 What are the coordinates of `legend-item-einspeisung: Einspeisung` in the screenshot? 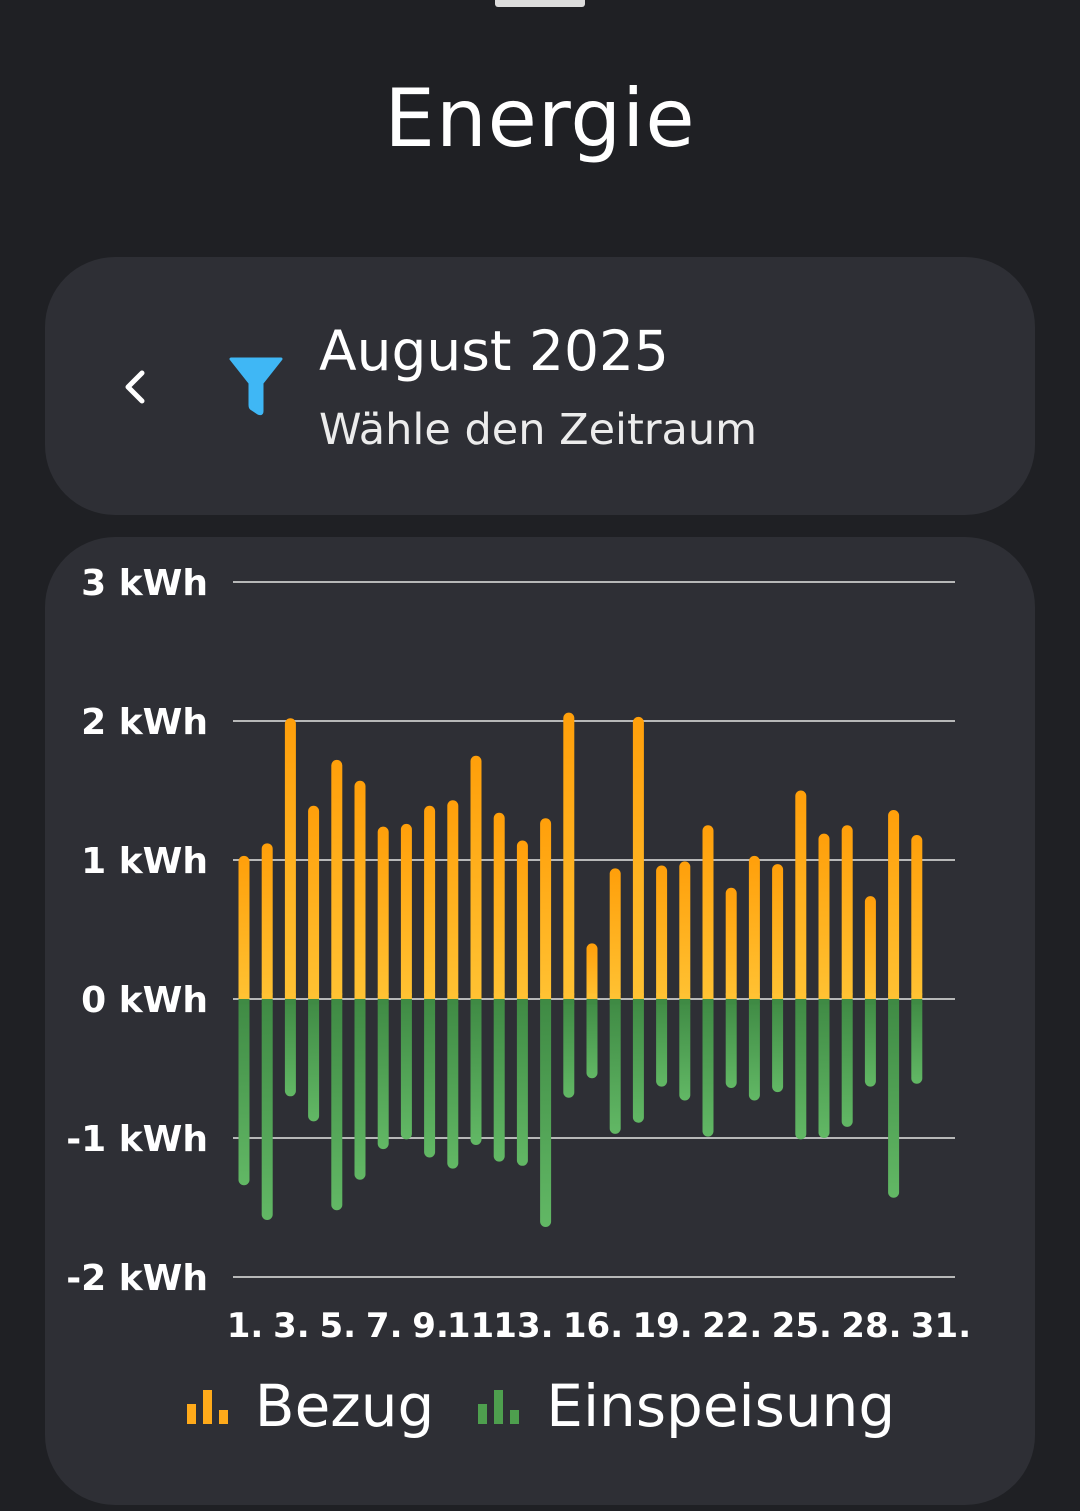 It's located at (685, 1406).